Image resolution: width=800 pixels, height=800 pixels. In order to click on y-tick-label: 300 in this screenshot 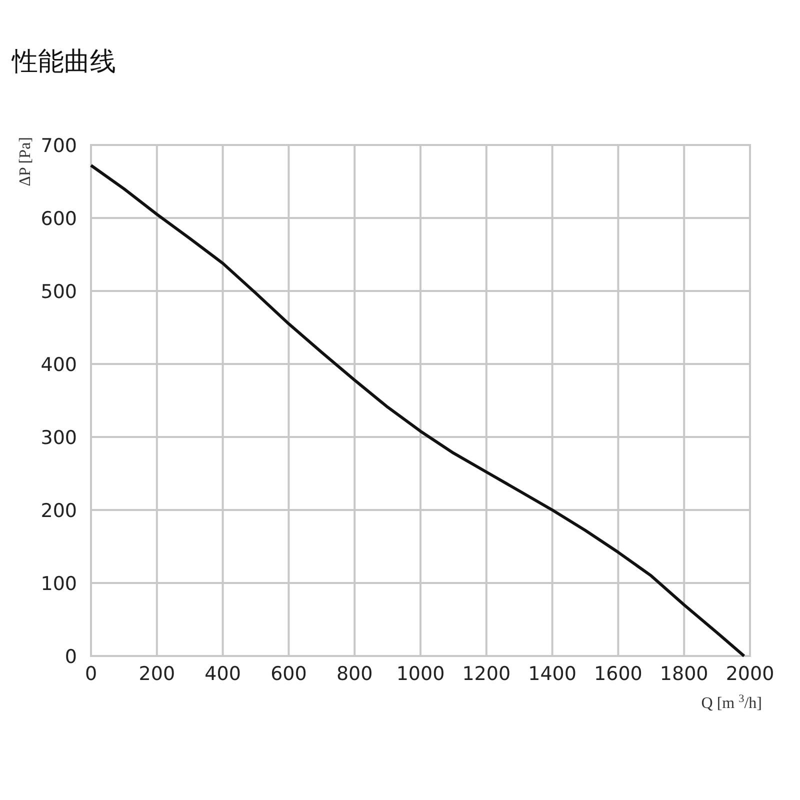, I will do `click(58, 438)`.